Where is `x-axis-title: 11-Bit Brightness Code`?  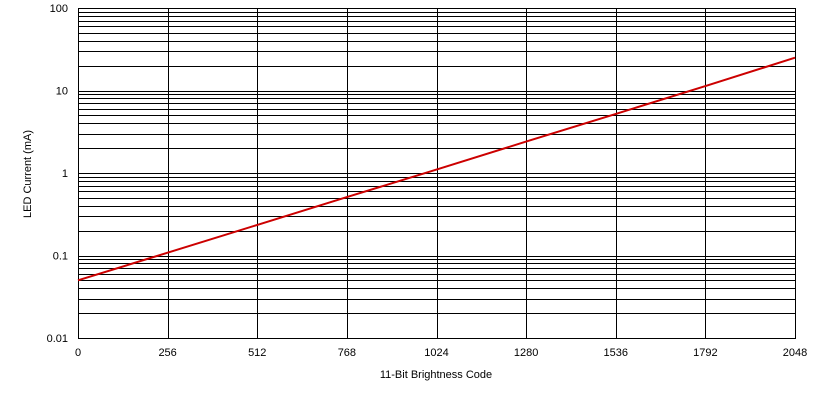
x-axis-title: 11-Bit Brightness Code is located at coordinates (436, 375).